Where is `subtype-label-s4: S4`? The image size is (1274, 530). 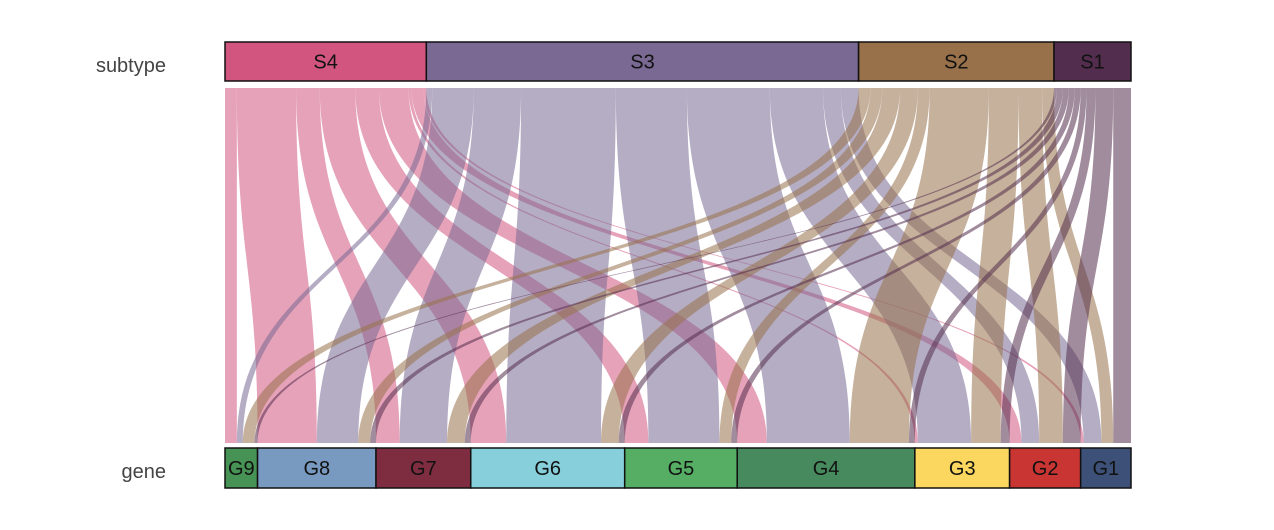 subtype-label-s4: S4 is located at coordinates (325, 63).